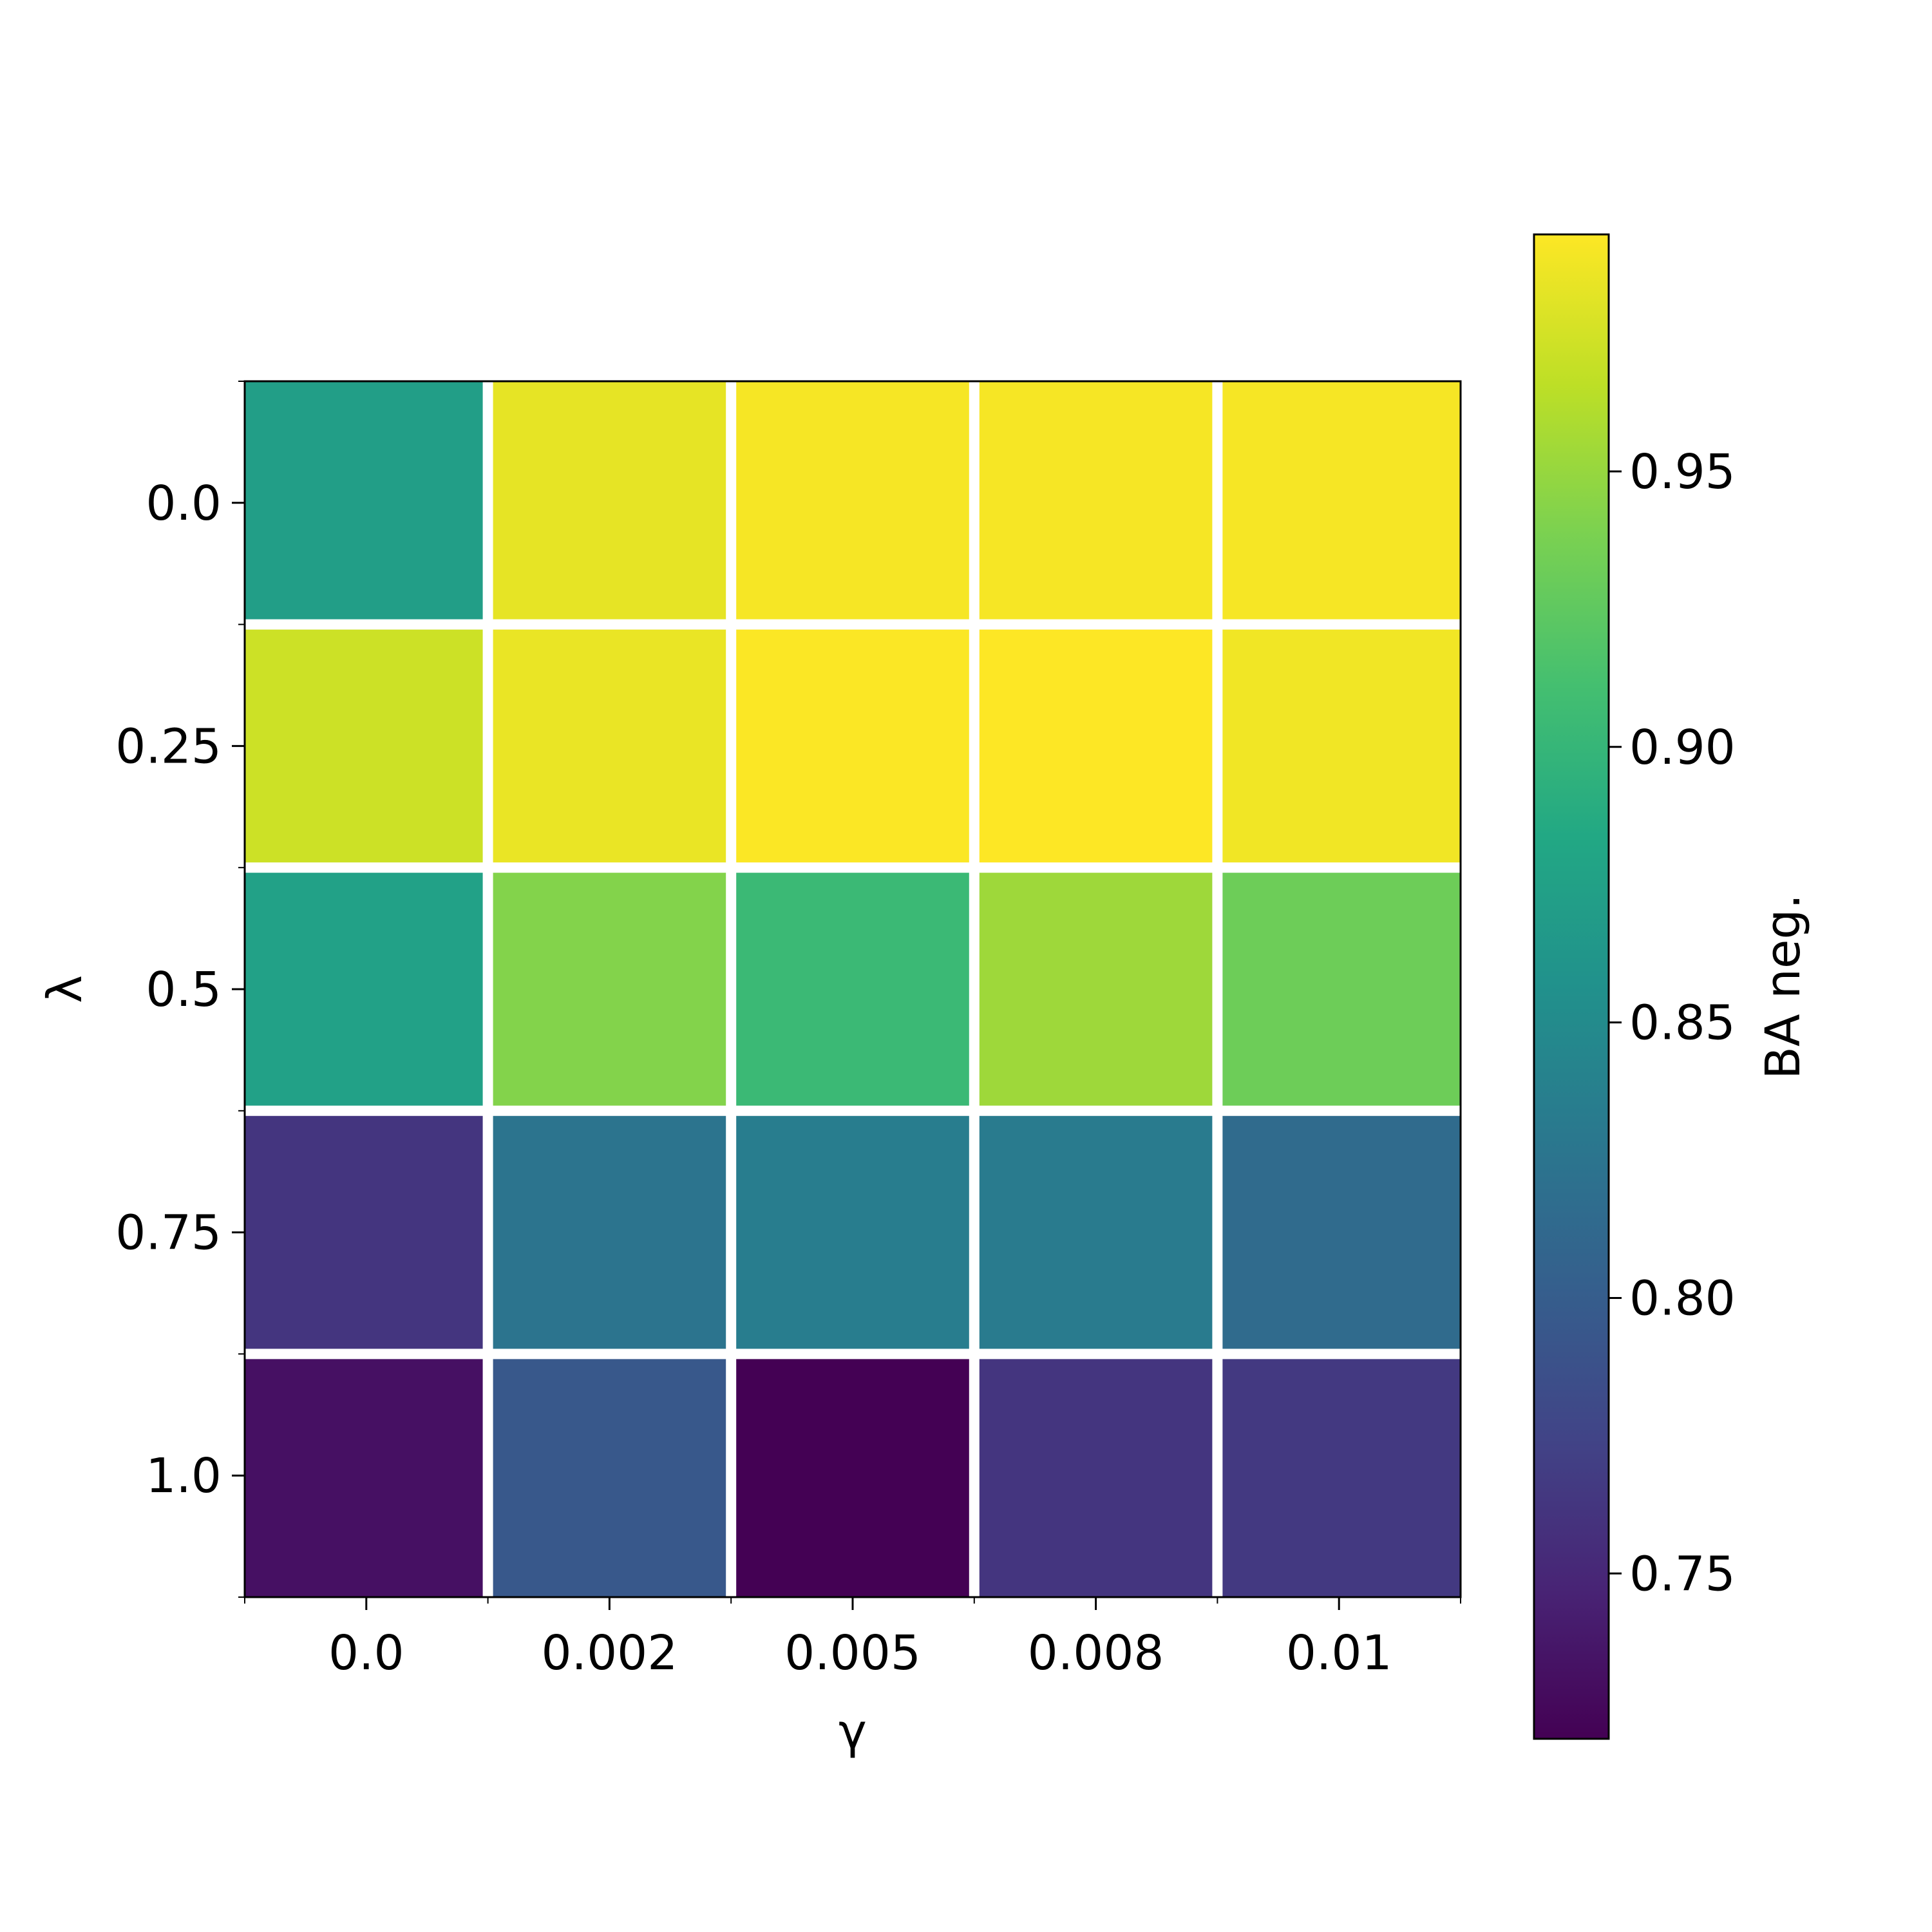 The height and width of the screenshot is (1932, 1932). I want to click on y-axis: 0.0 0.25 0.5 0.75 1.0, so click(180, 989).